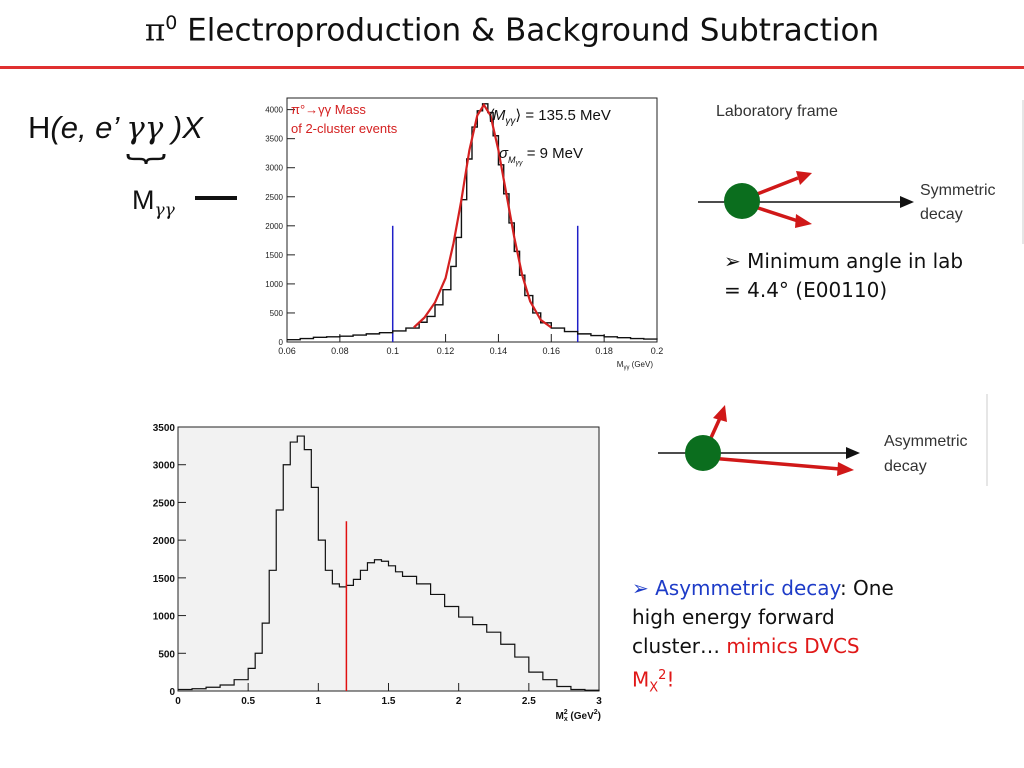 Image resolution: width=1024 pixels, height=768 pixels. What do you see at coordinates (635, 365) in the screenshot?
I see `x-axis-label: Mγγ (GeV)` at bounding box center [635, 365].